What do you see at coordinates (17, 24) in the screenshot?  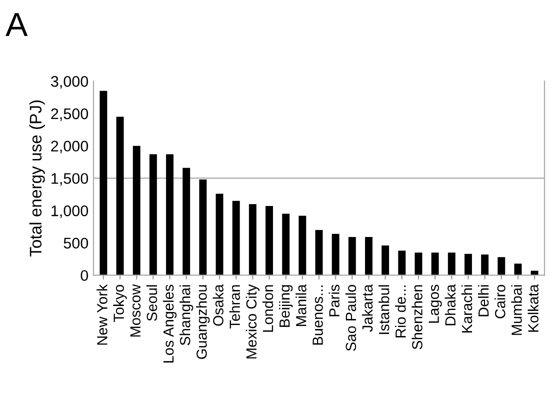 I see `chart-title: A` at bounding box center [17, 24].